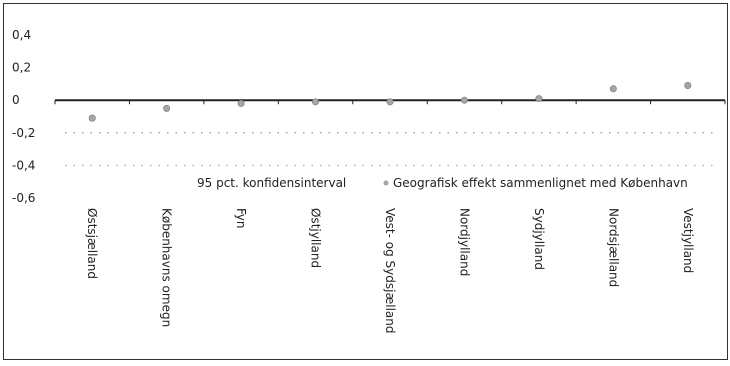  Describe the element at coordinates (464, 242) in the screenshot. I see `x-category-label: Nordjylland` at that location.